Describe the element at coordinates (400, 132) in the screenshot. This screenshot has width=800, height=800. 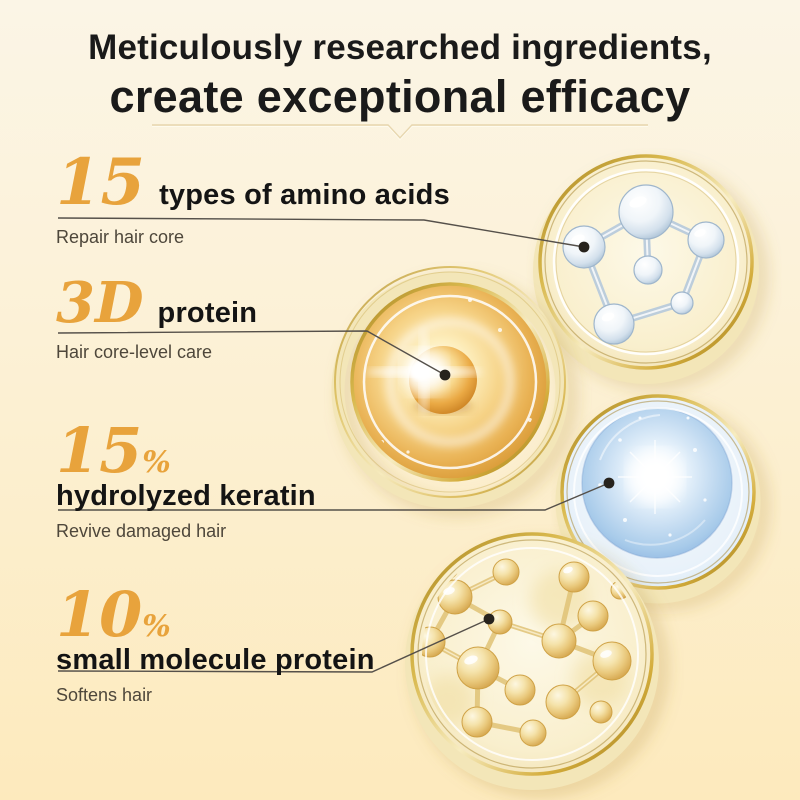
I see `title-divider-line` at that location.